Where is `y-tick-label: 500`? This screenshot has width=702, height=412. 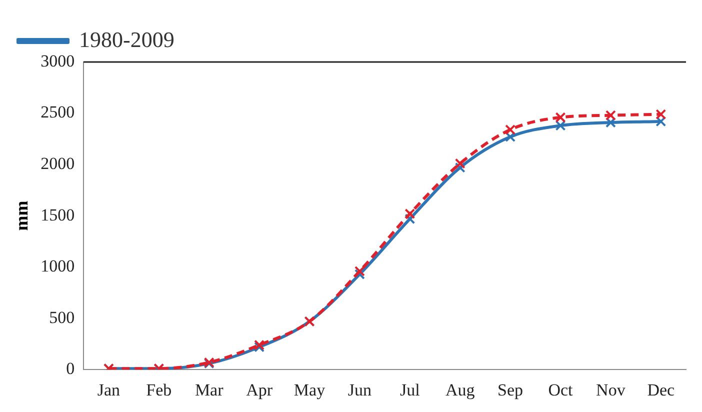 y-tick-label: 500 is located at coordinates (62, 317).